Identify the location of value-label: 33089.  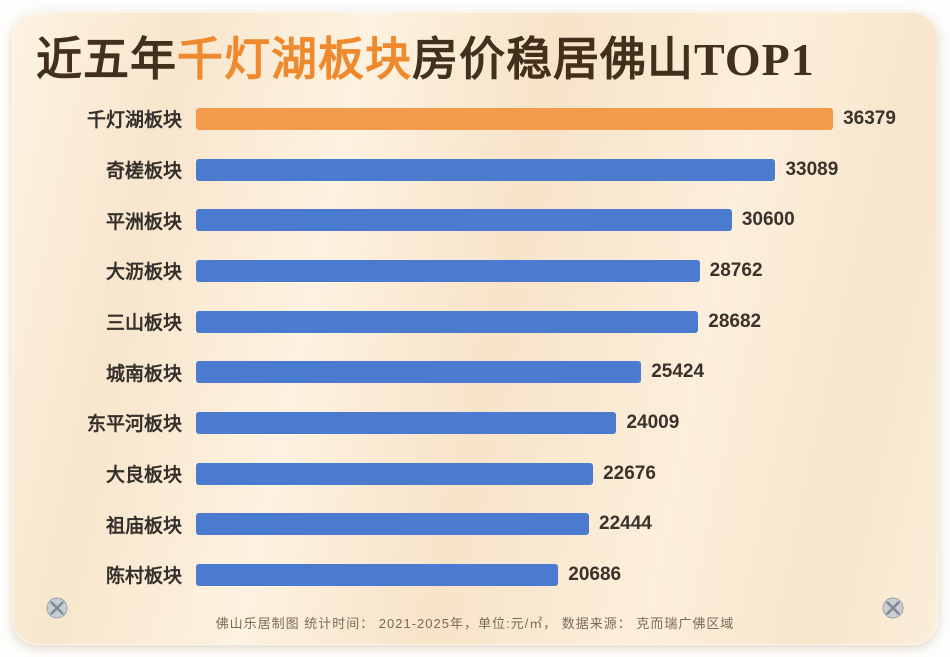
(812, 169).